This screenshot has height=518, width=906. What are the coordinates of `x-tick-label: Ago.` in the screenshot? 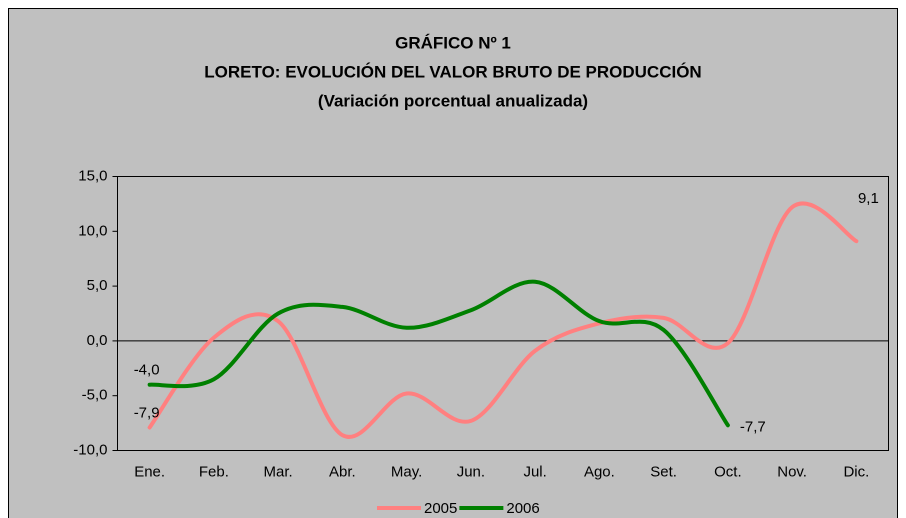 It's located at (599, 471).